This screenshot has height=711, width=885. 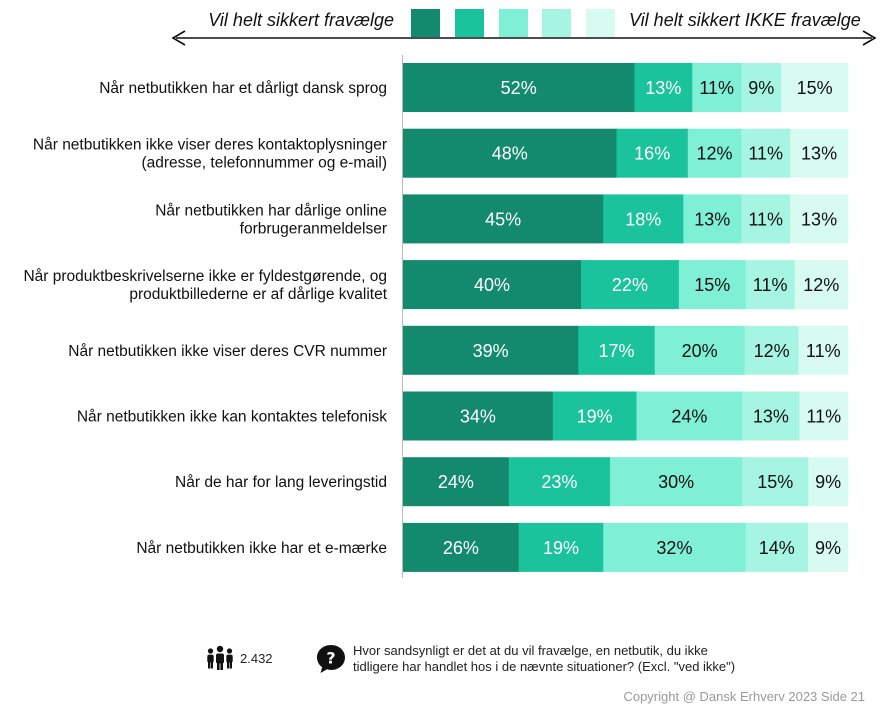 I want to click on data-label-4-3: 15%, so click(x=712, y=285).